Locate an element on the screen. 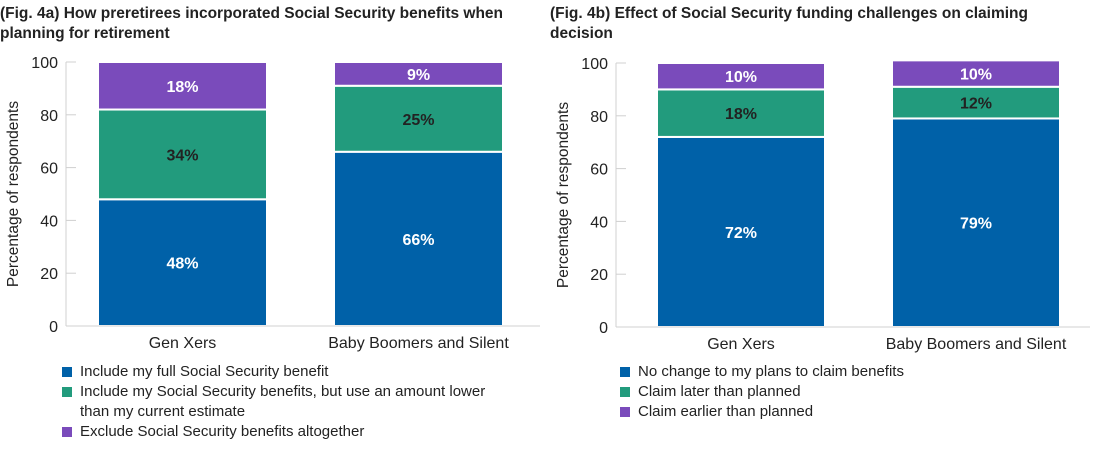 This screenshot has height=454, width=1100. legend-item: No change to my plans to claim benefits is located at coordinates (840, 372).